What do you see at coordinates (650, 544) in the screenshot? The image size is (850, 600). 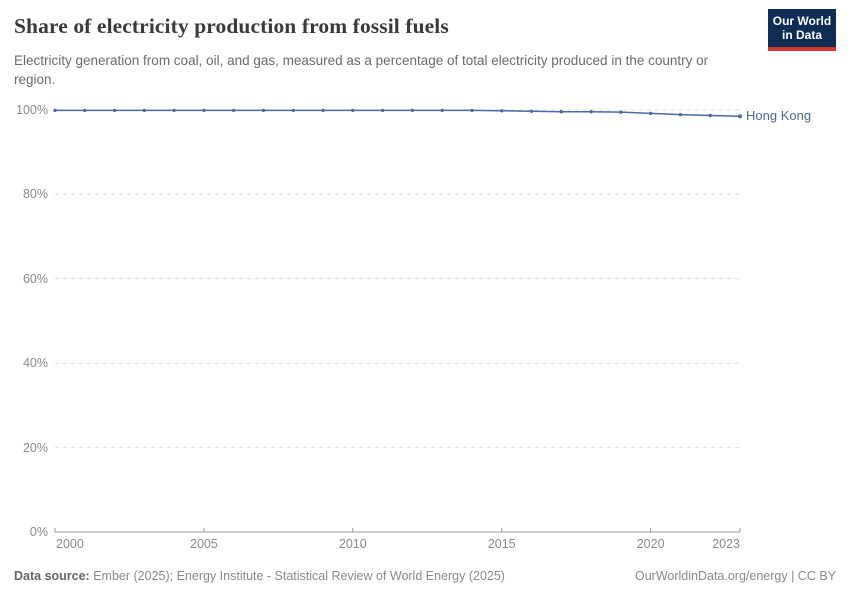 I see `x-tick-label: 2020` at bounding box center [650, 544].